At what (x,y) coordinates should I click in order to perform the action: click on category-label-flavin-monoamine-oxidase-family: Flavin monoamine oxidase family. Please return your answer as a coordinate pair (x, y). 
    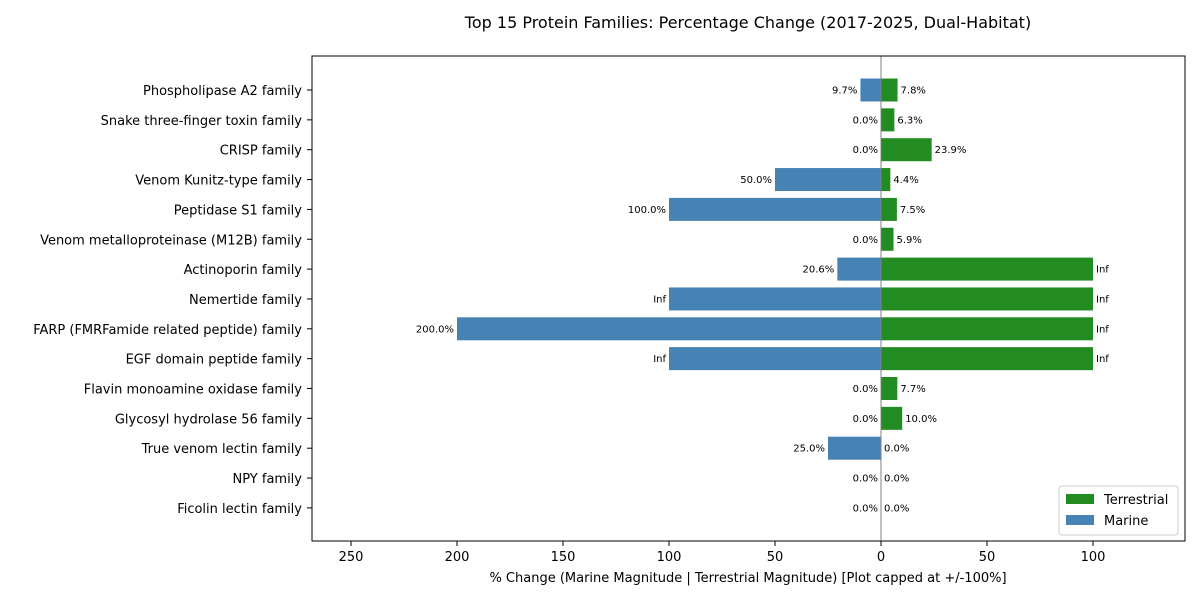
    Looking at the image, I should click on (193, 390).